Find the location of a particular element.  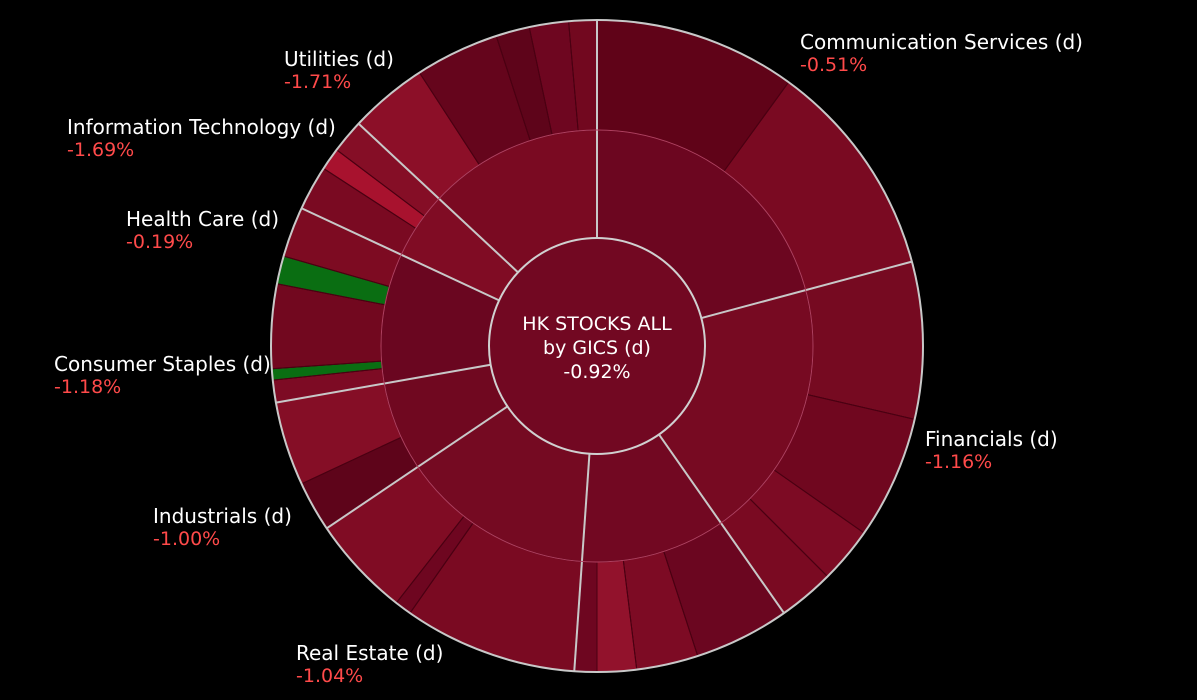

sector-change-information-technology: -1.69% is located at coordinates (100, 150).